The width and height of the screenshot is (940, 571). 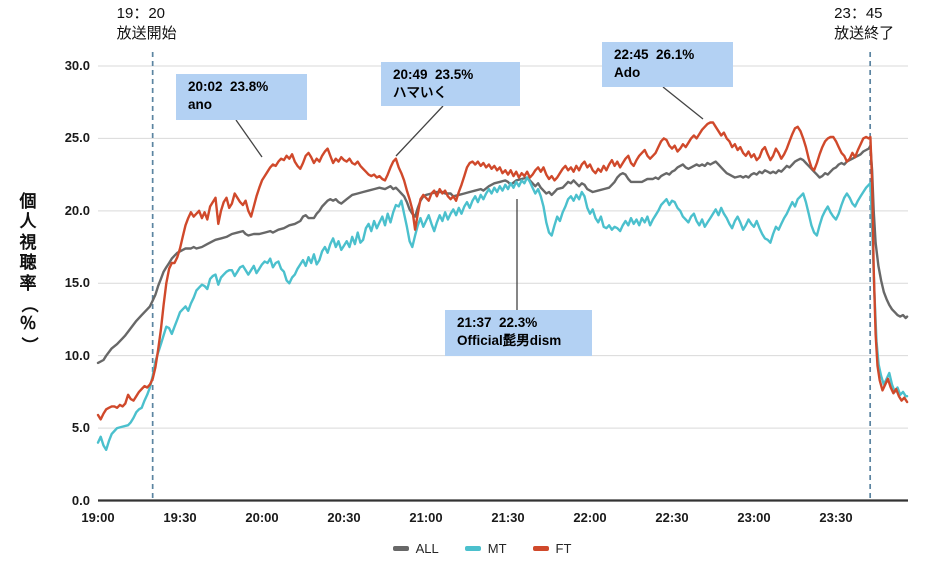 I want to click on callout-artist: ano, so click(x=200, y=105).